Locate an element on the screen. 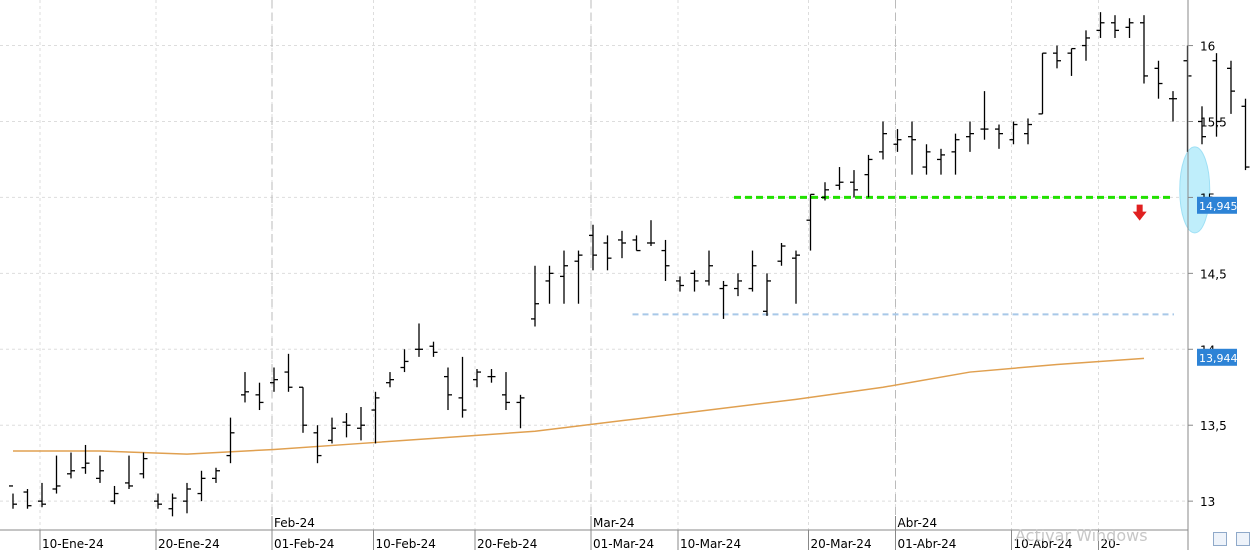 This screenshot has height=550, width=1253. down-arrow-icon is located at coordinates (1139, 212).